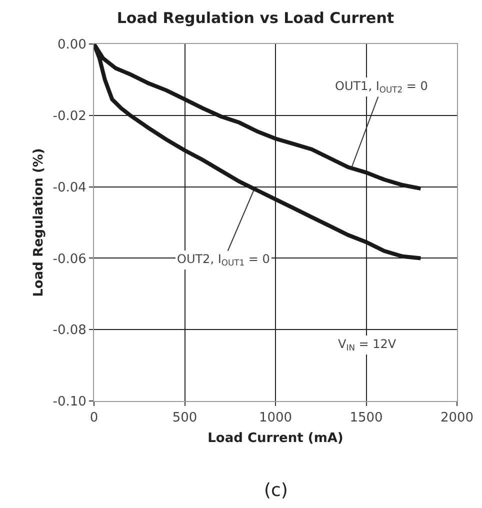  Describe the element at coordinates (381, 87) in the screenshot. I see `annotation: OUT1, I$_{OUT2}$ = 0` at that location.